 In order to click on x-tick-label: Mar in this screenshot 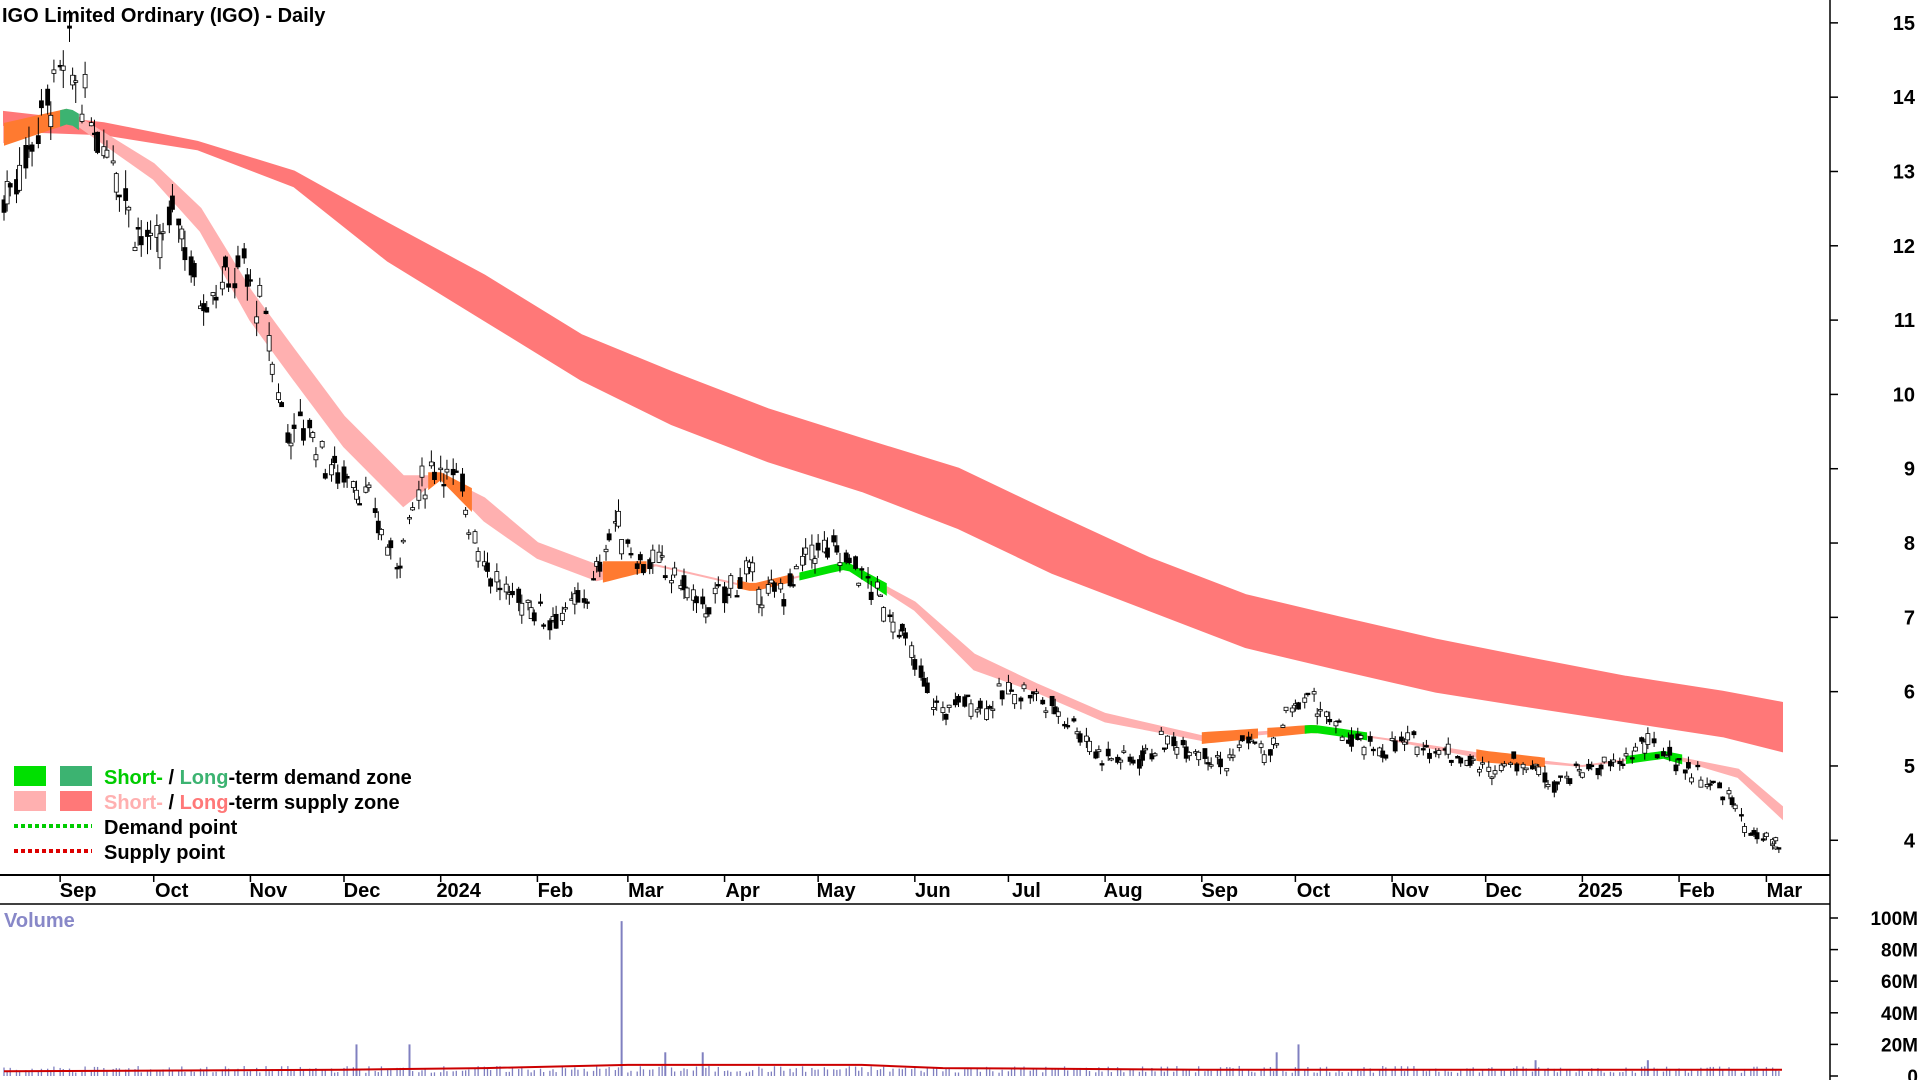, I will do `click(1785, 891)`.